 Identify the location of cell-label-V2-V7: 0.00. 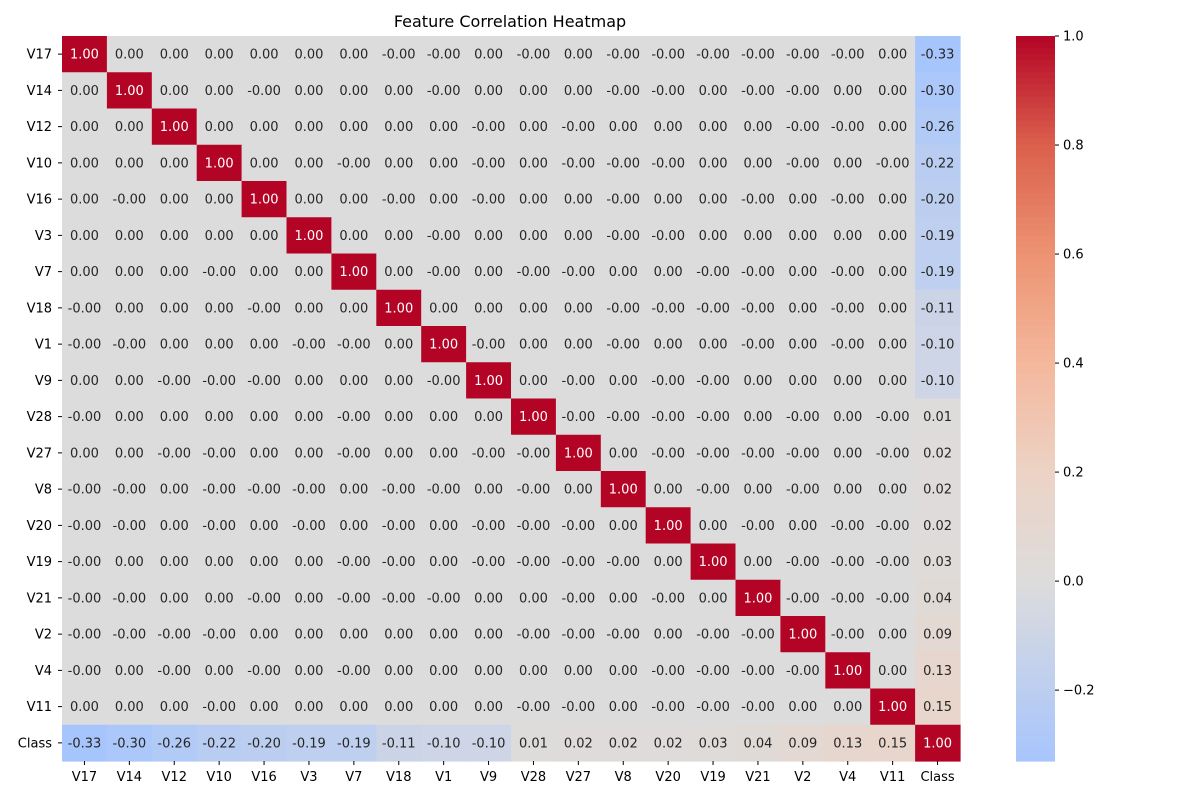
(353, 635).